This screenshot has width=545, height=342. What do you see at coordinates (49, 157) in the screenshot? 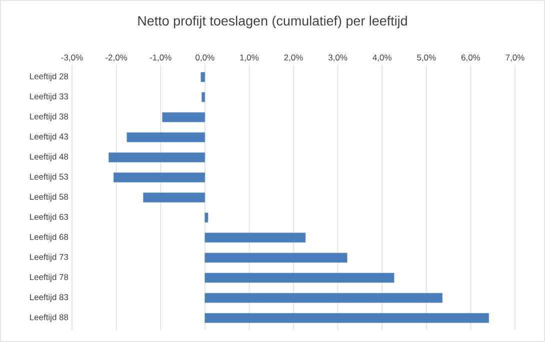
I see `y-tick-label: Leeftijd 48` at bounding box center [49, 157].